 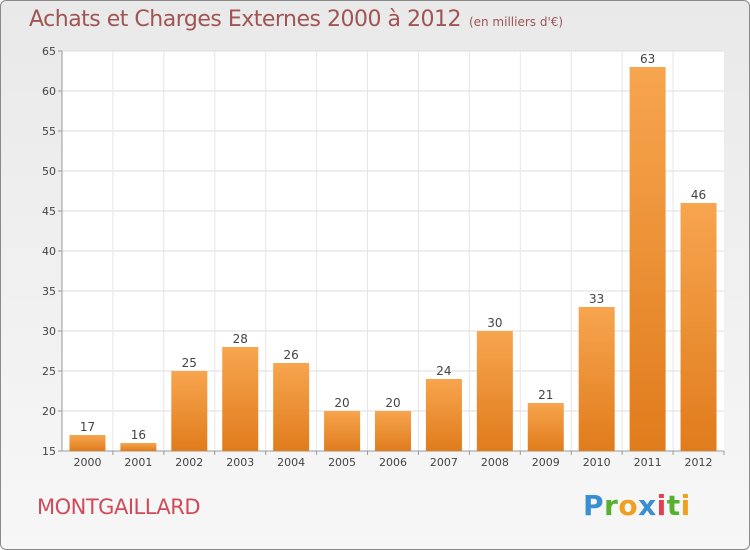 What do you see at coordinates (119, 507) in the screenshot?
I see `commune-name: MONTGAILLARD` at bounding box center [119, 507].